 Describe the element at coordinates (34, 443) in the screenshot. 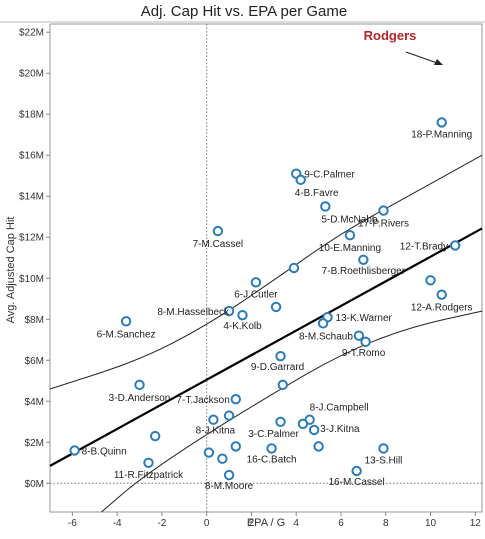

I see `y-tick-label: $2M` at that location.